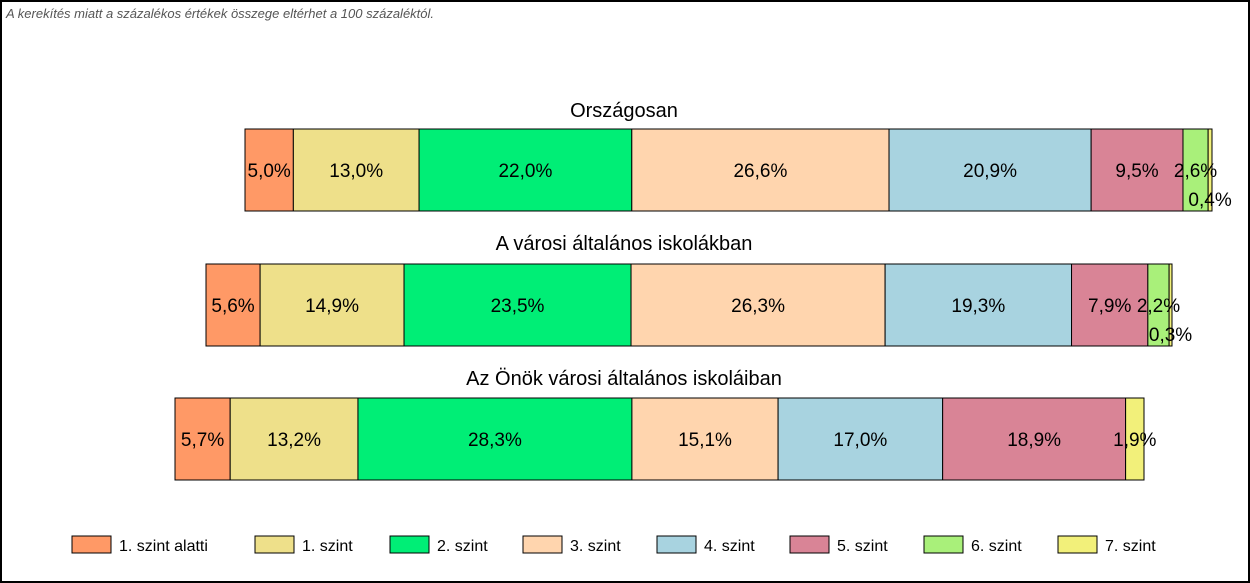 This screenshot has width=1250, height=583. I want to click on data-label: 15,1%, so click(705, 440).